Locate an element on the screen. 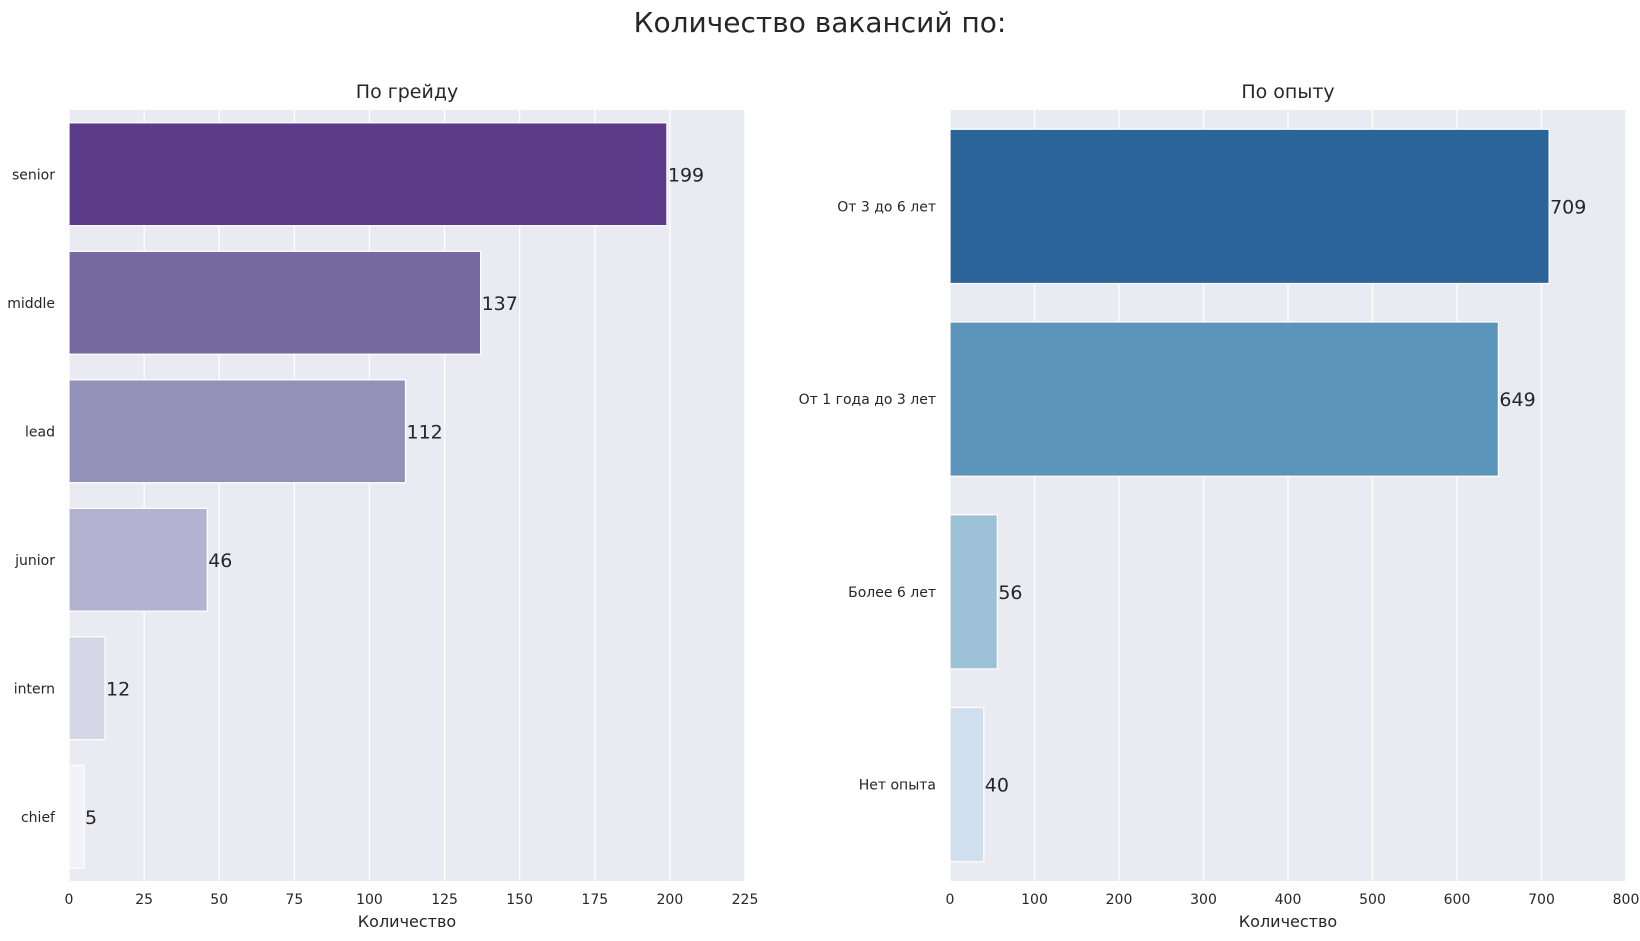 This screenshot has height=941, width=1640. experience-category-label: Более 6 лет is located at coordinates (892, 593).